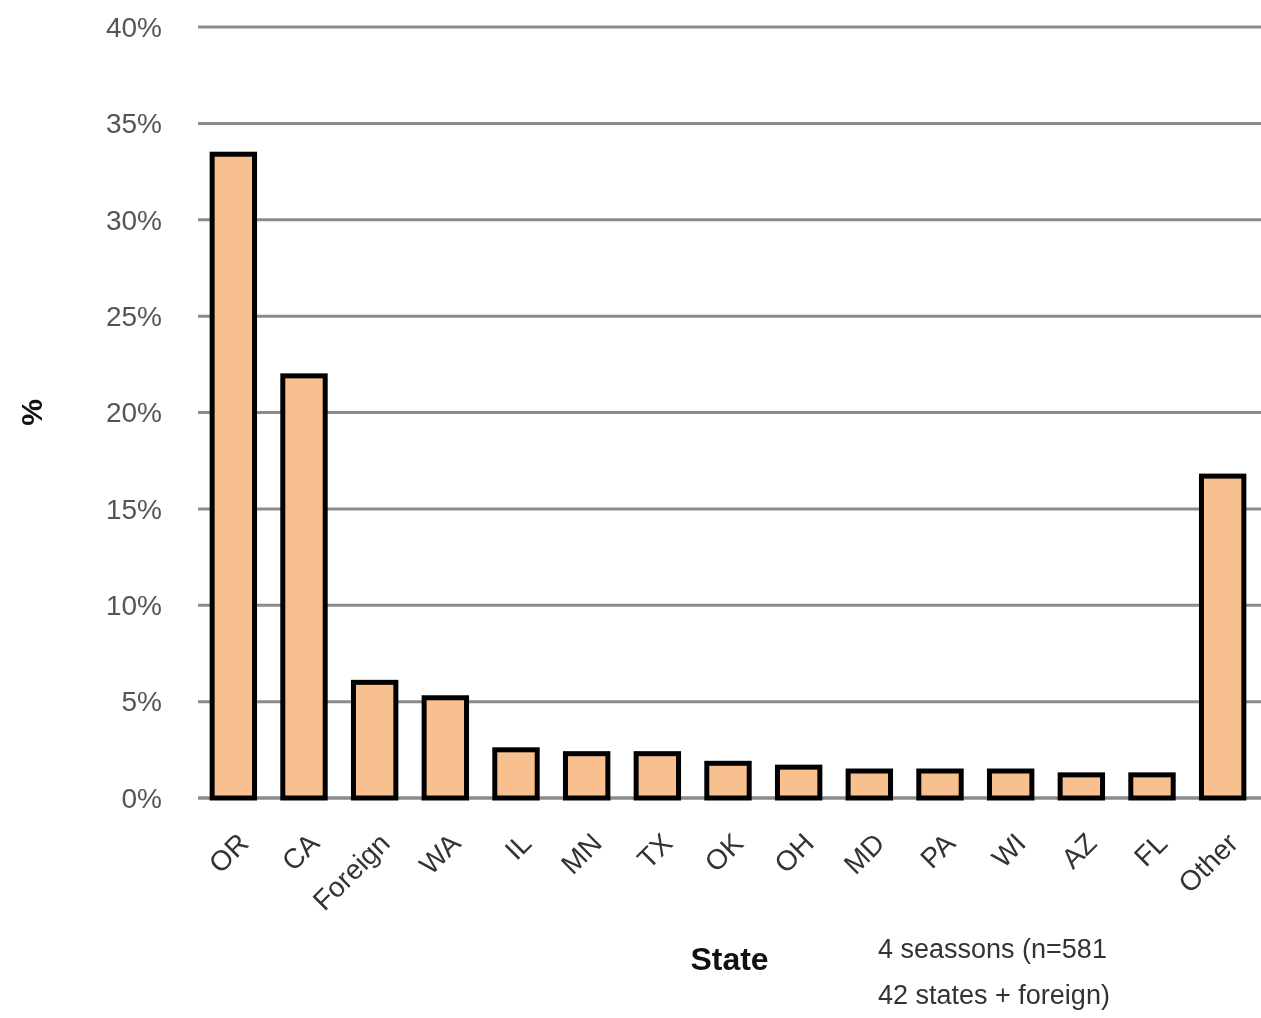  I want to click on x-tick-label: IL, so click(518, 846).